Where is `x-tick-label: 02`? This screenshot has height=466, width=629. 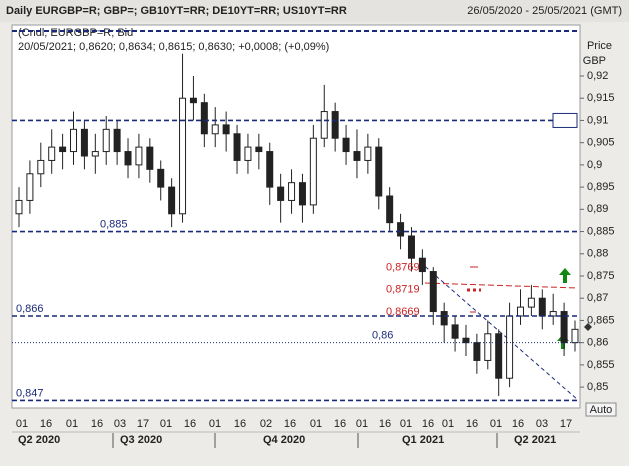 x-tick-label: 02 is located at coordinates (266, 424).